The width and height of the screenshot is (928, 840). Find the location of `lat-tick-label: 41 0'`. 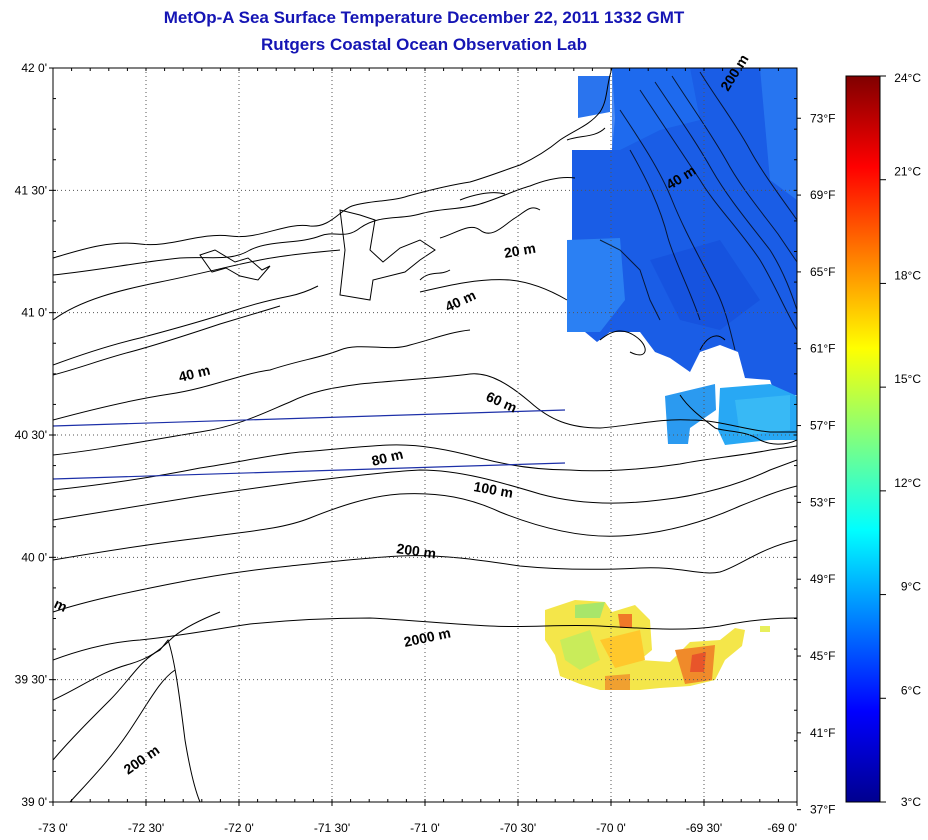

lat-tick-label: 41 0' is located at coordinates (34, 313).